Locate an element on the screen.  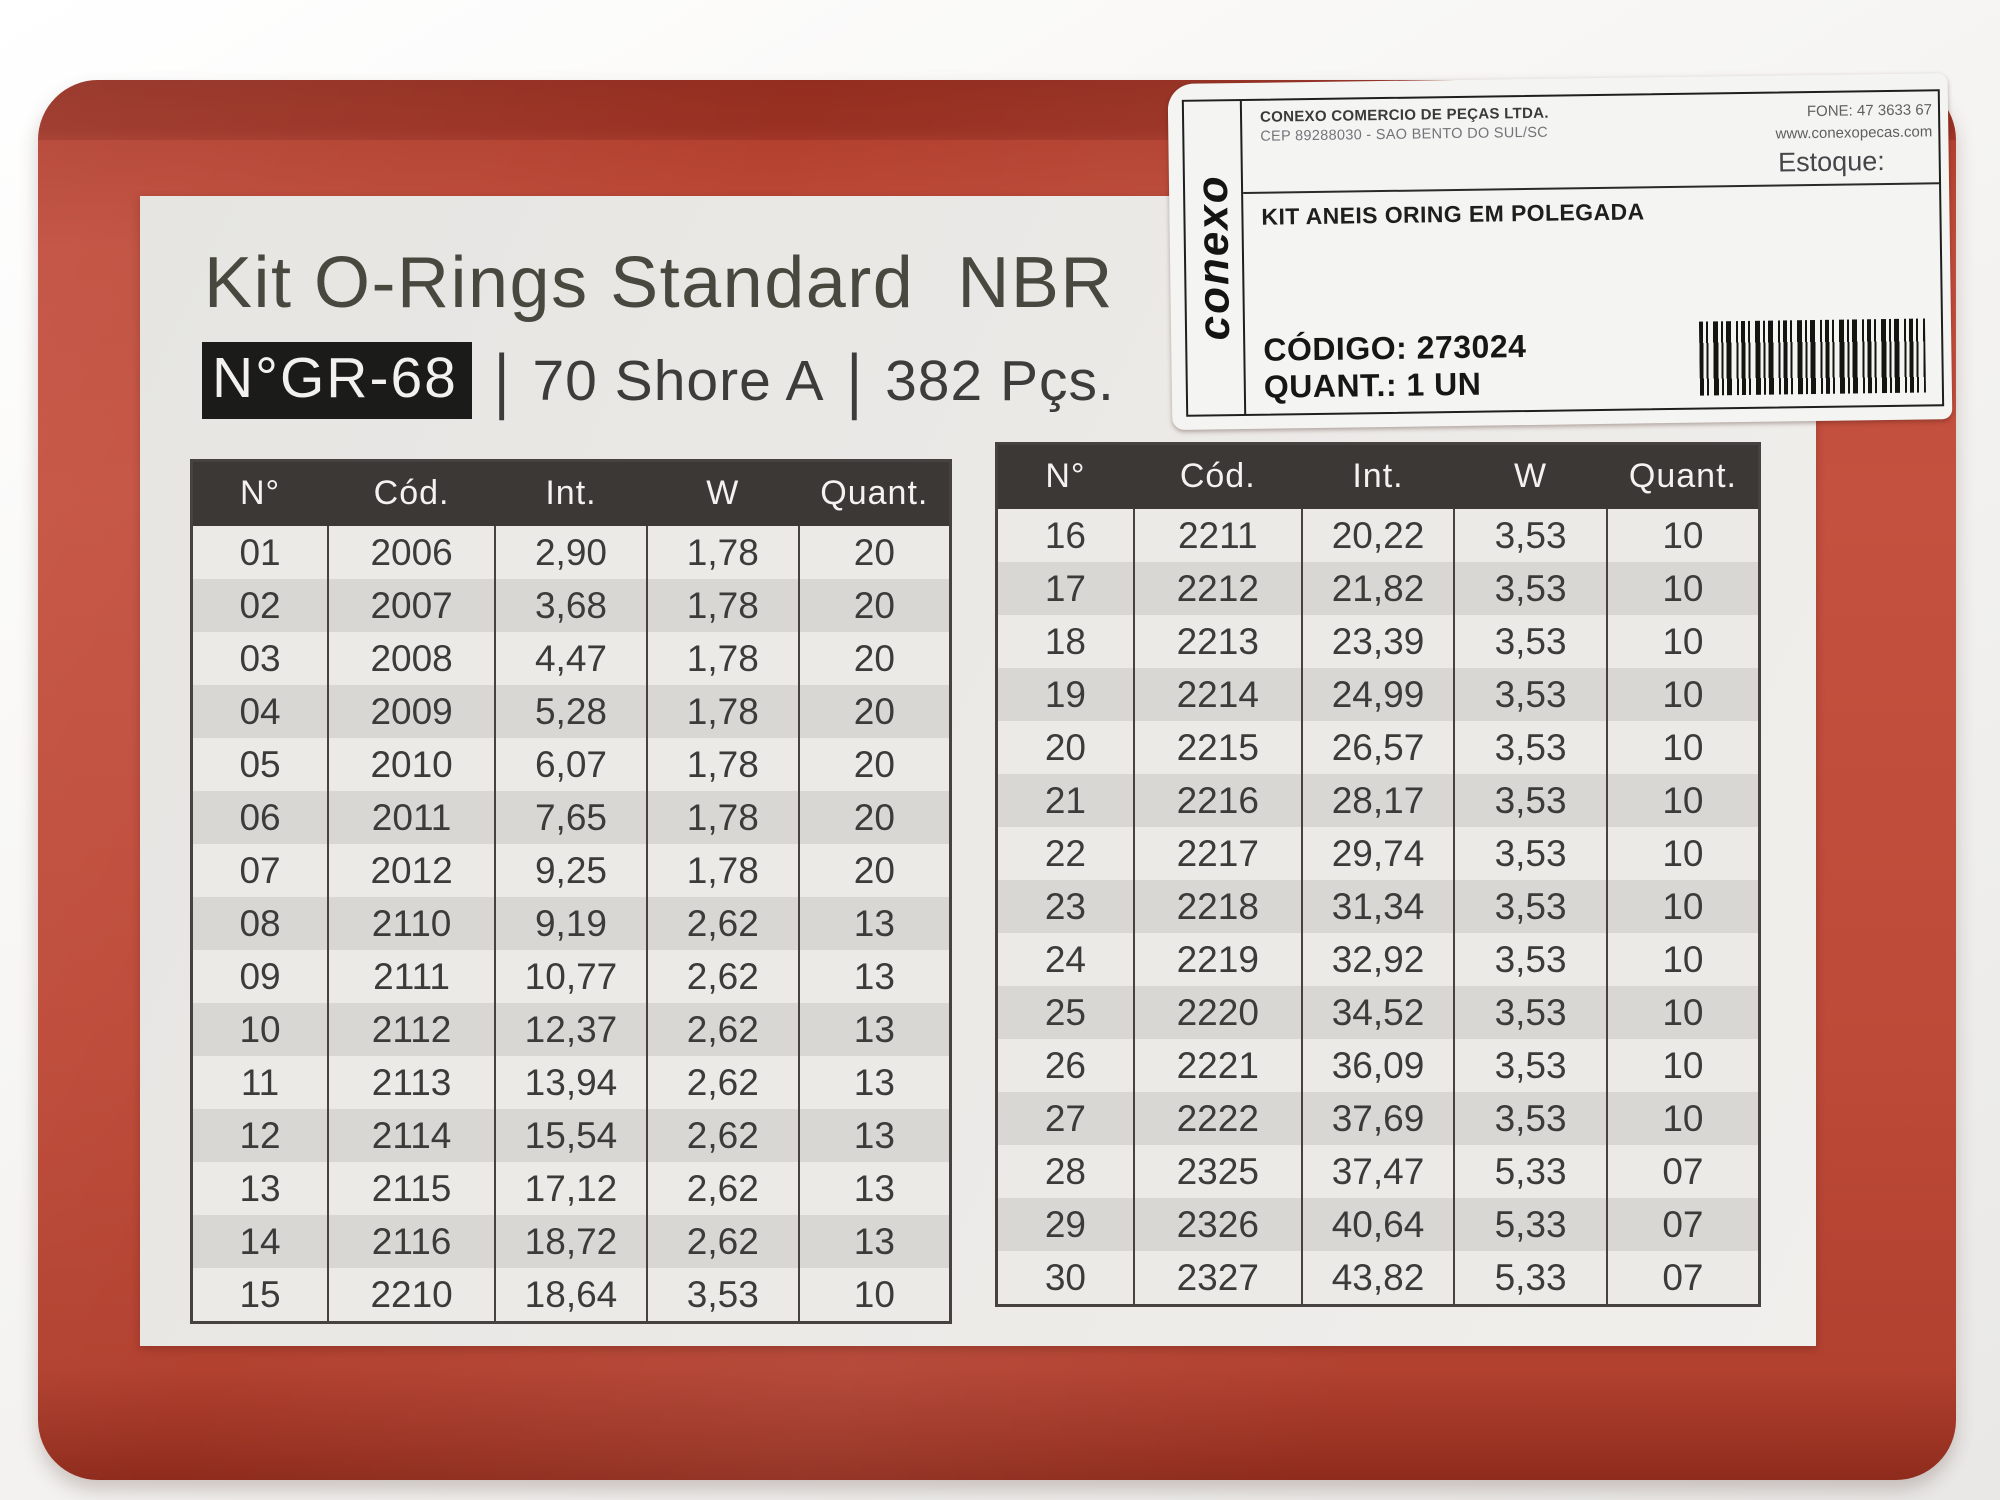
table-row: 09 2111 10,77 2,62 13 is located at coordinates (571, 976).